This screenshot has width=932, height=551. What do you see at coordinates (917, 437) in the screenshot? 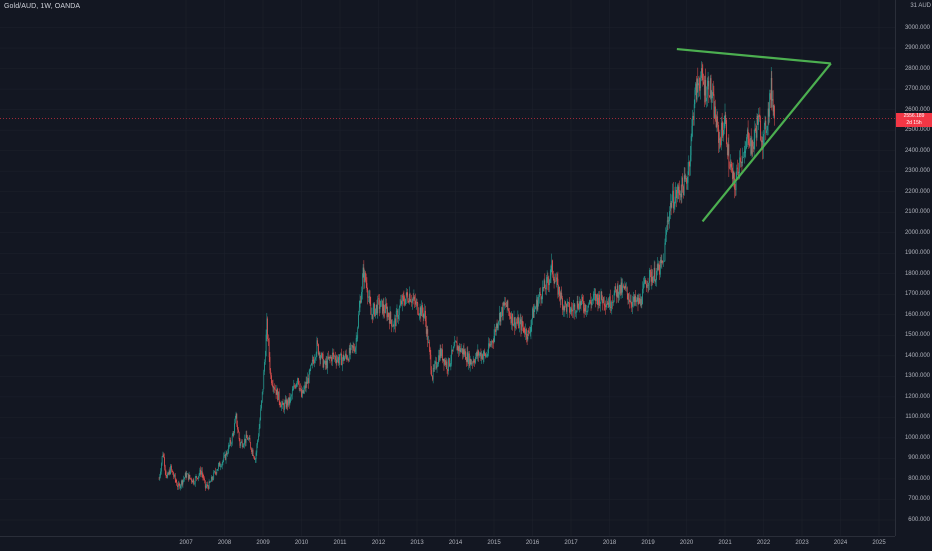
I see `price-tick-label: 1000.000` at bounding box center [917, 437].